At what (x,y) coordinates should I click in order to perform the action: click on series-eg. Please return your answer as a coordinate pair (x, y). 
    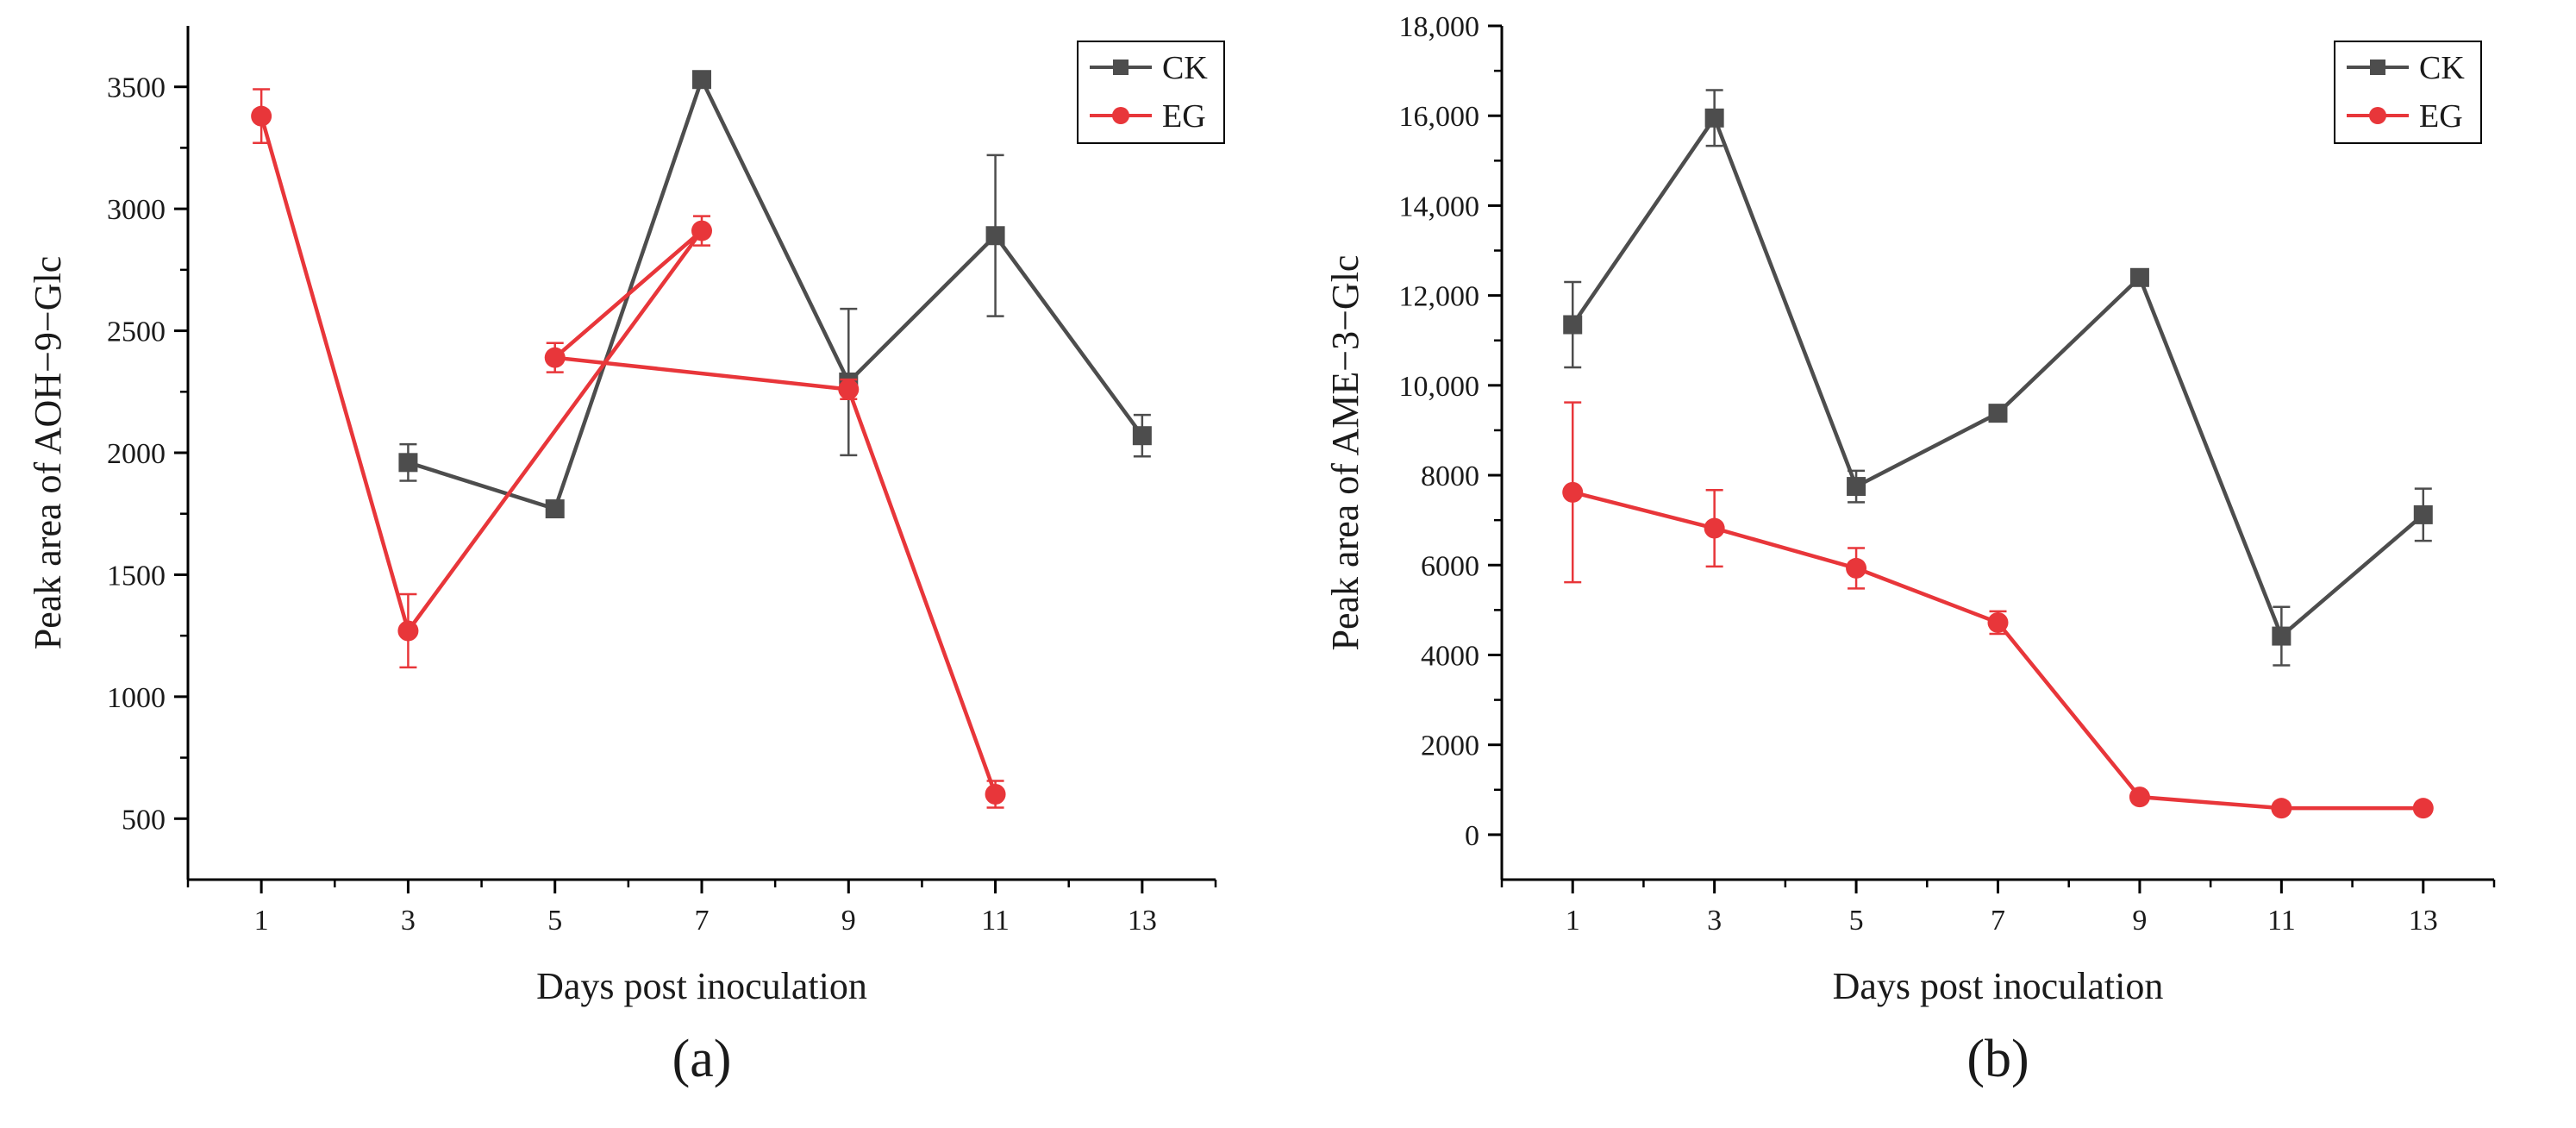
    Looking at the image, I should click on (1998, 610).